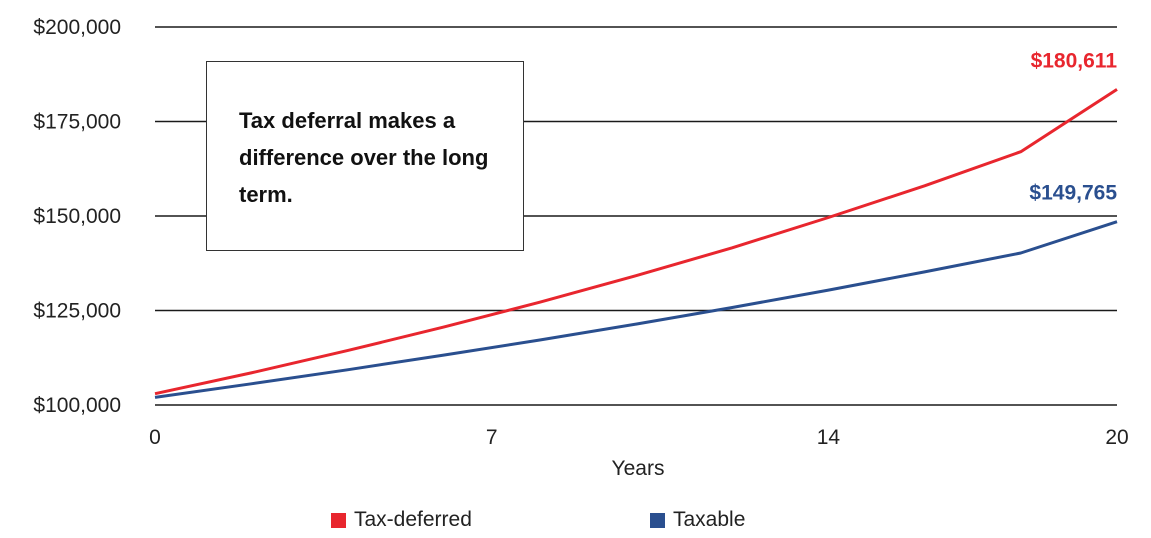 The width and height of the screenshot is (1151, 538). What do you see at coordinates (77, 27) in the screenshot?
I see `y-tick-label: $200,000` at bounding box center [77, 27].